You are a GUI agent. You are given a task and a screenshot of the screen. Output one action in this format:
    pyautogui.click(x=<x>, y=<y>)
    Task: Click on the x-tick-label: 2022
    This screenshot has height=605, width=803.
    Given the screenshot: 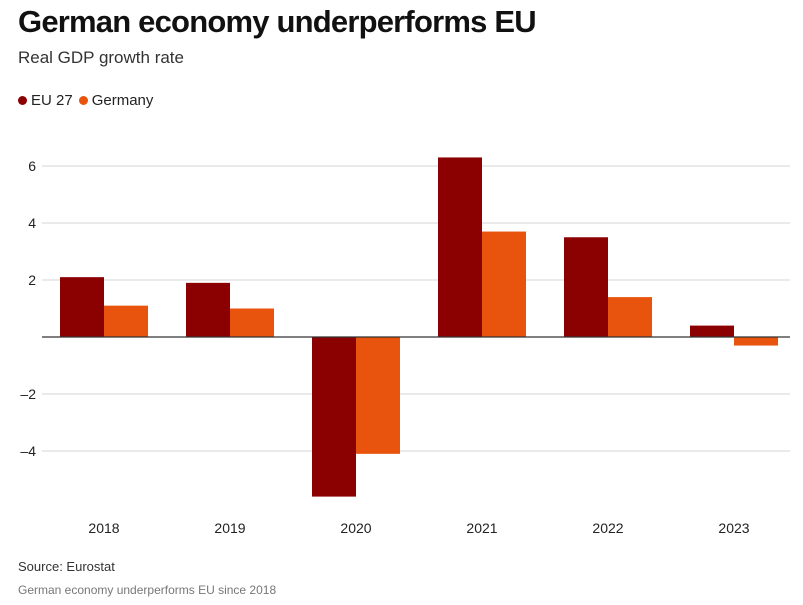 What is the action you would take?
    pyautogui.click(x=607, y=528)
    